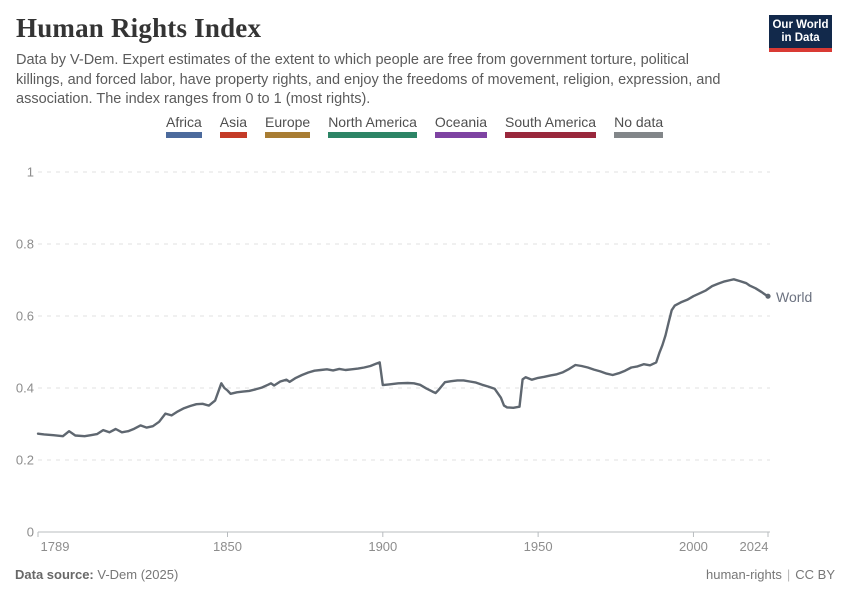 The width and height of the screenshot is (850, 600). Describe the element at coordinates (288, 122) in the screenshot. I see `legend-label: Europe` at that location.